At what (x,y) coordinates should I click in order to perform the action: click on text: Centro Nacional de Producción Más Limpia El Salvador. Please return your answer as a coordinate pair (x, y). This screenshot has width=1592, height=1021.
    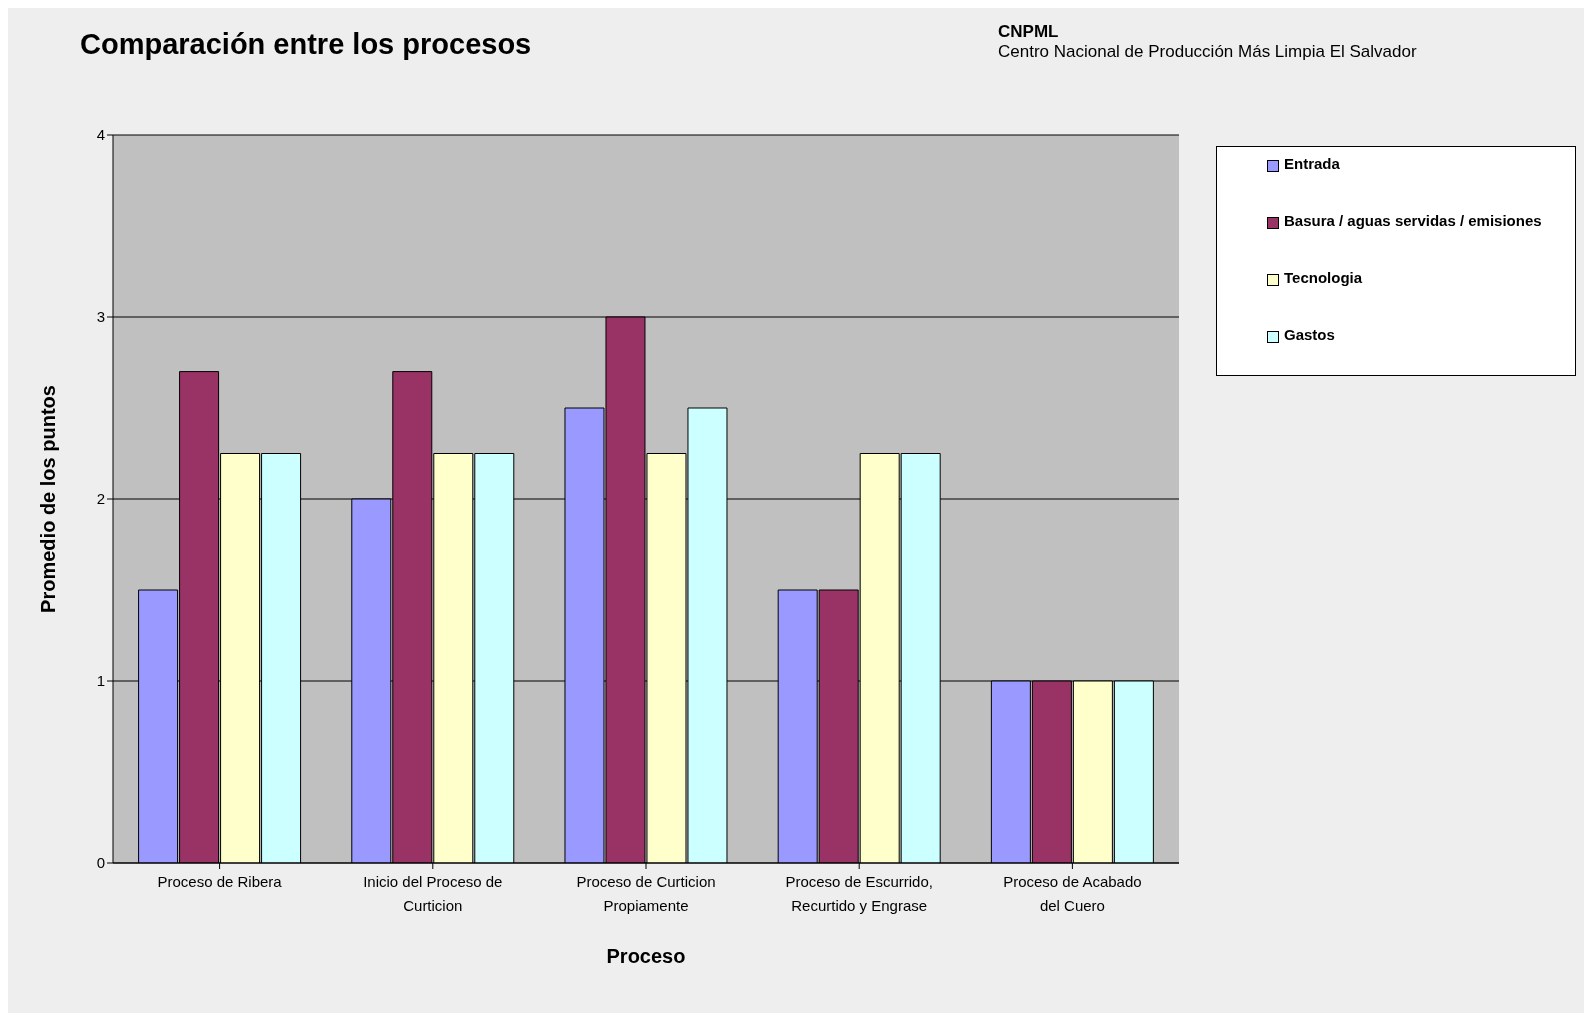
    Looking at the image, I should click on (1207, 52).